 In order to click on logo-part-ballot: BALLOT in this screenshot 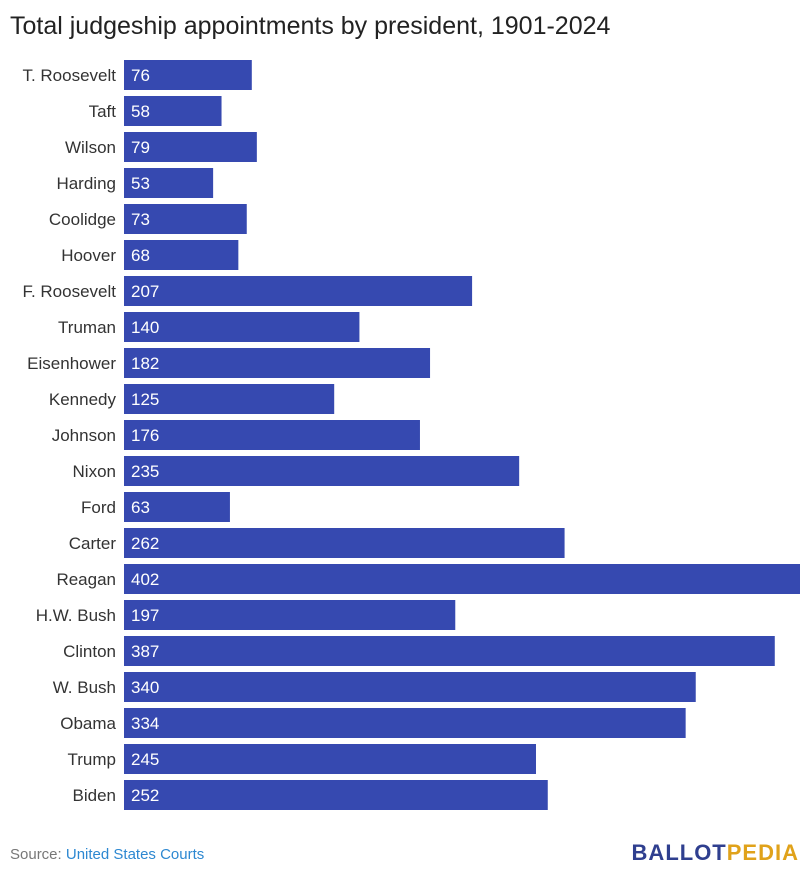, I will do `click(679, 852)`.